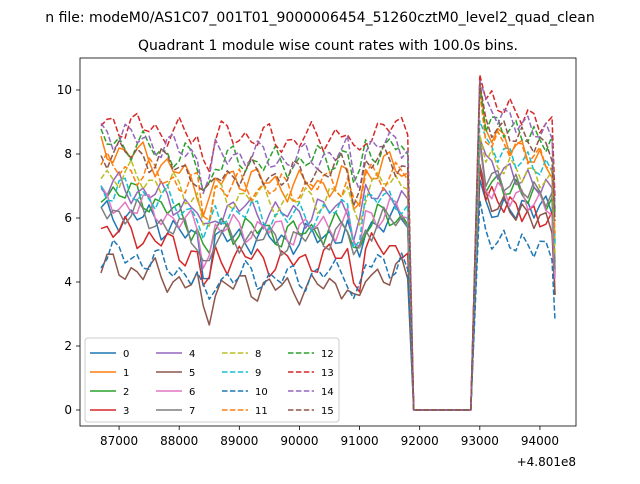  Describe the element at coordinates (192, 354) in the screenshot. I see `legend-label-4: 4` at that location.